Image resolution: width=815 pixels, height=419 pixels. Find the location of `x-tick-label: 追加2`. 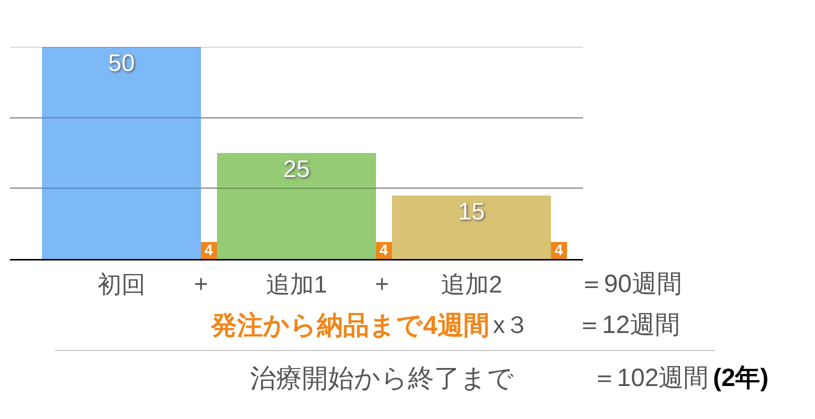

x-tick-label: 追加2 is located at coordinates (471, 284).